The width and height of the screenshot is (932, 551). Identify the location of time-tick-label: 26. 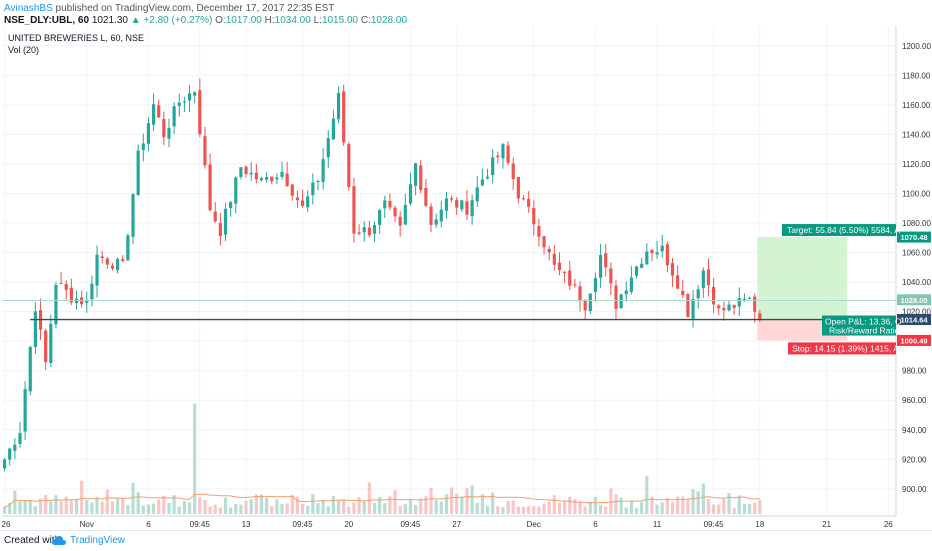
(888, 524).